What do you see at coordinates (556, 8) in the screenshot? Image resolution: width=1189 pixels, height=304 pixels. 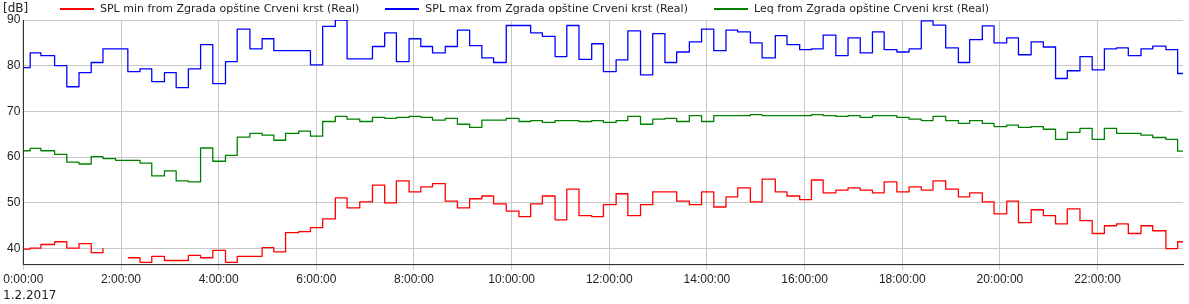 I see `legend-label: SPL max from Zgrada opštine Crveni krst (Real)` at bounding box center [556, 8].